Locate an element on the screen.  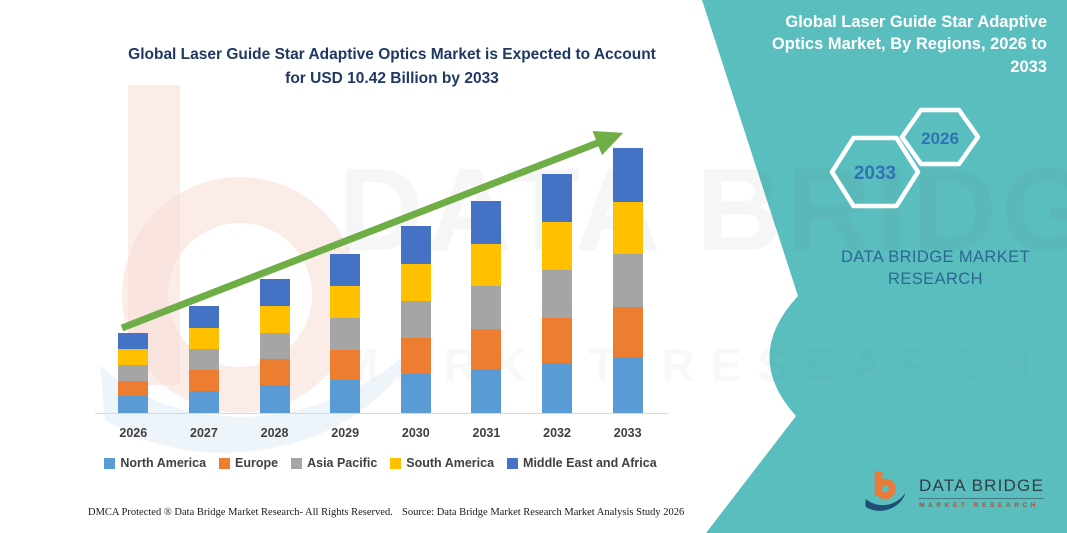
bar-stack-2030 is located at coordinates (415, 319).